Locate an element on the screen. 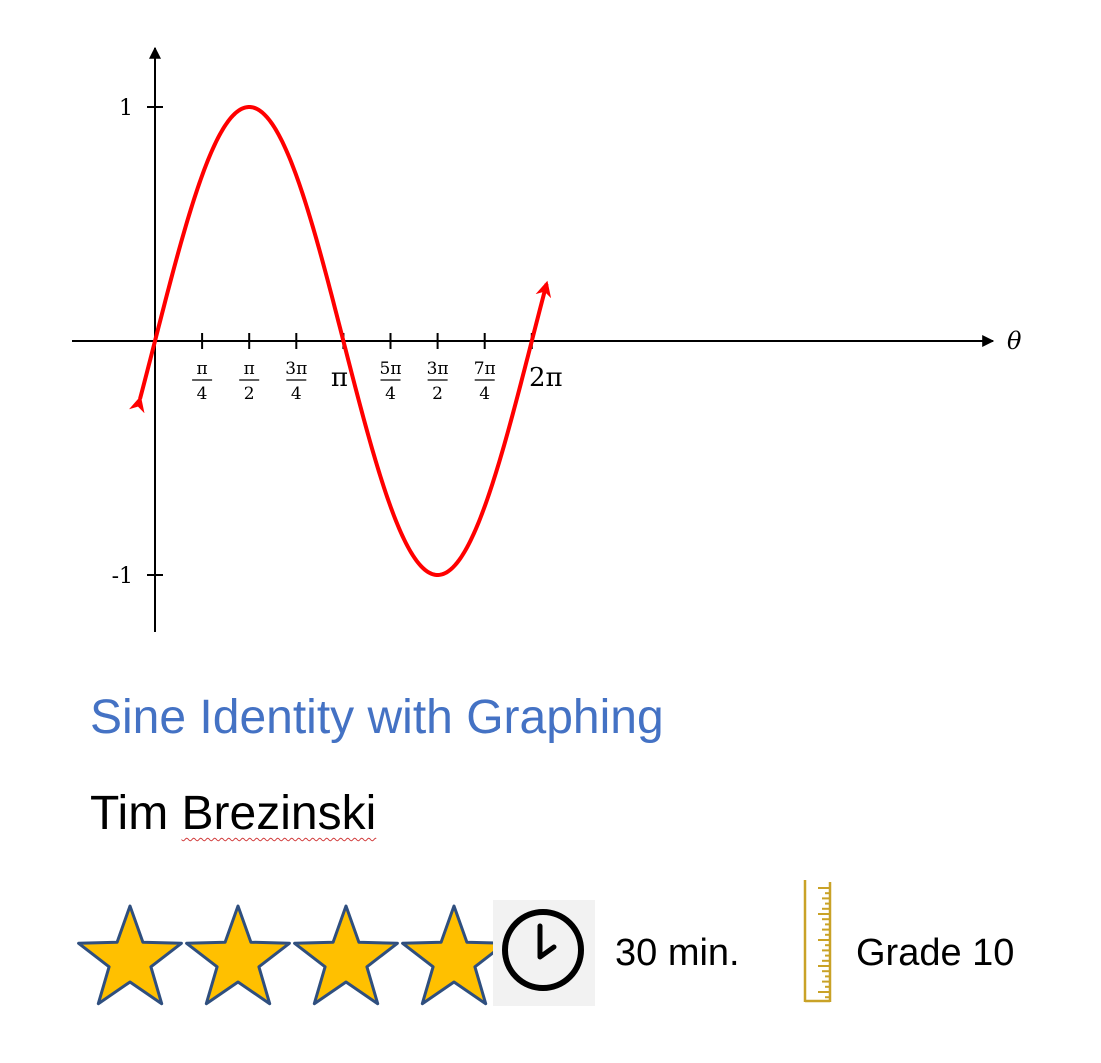 This screenshot has width=1101, height=1063. grade-text: Grade 10 is located at coordinates (935, 953).